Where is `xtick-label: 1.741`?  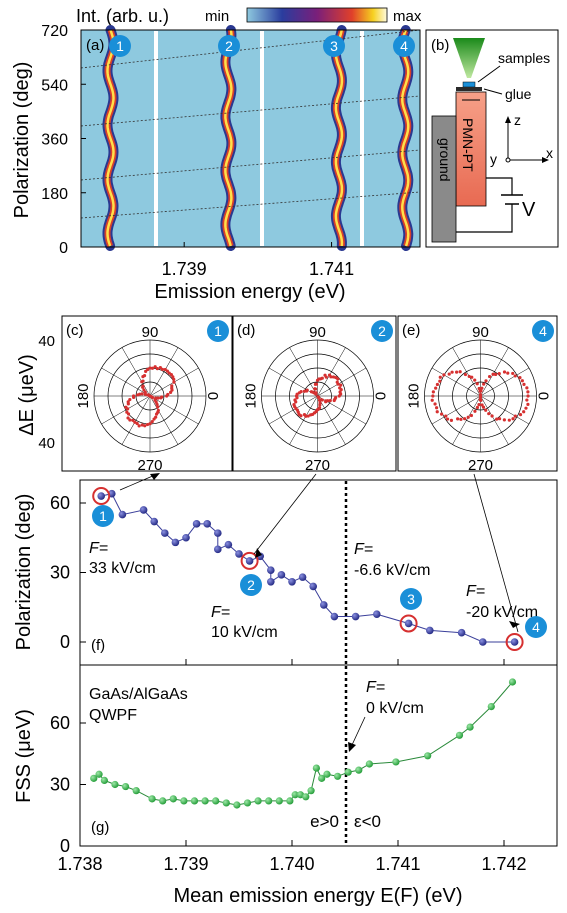
xtick-label: 1.741 is located at coordinates (397, 864).